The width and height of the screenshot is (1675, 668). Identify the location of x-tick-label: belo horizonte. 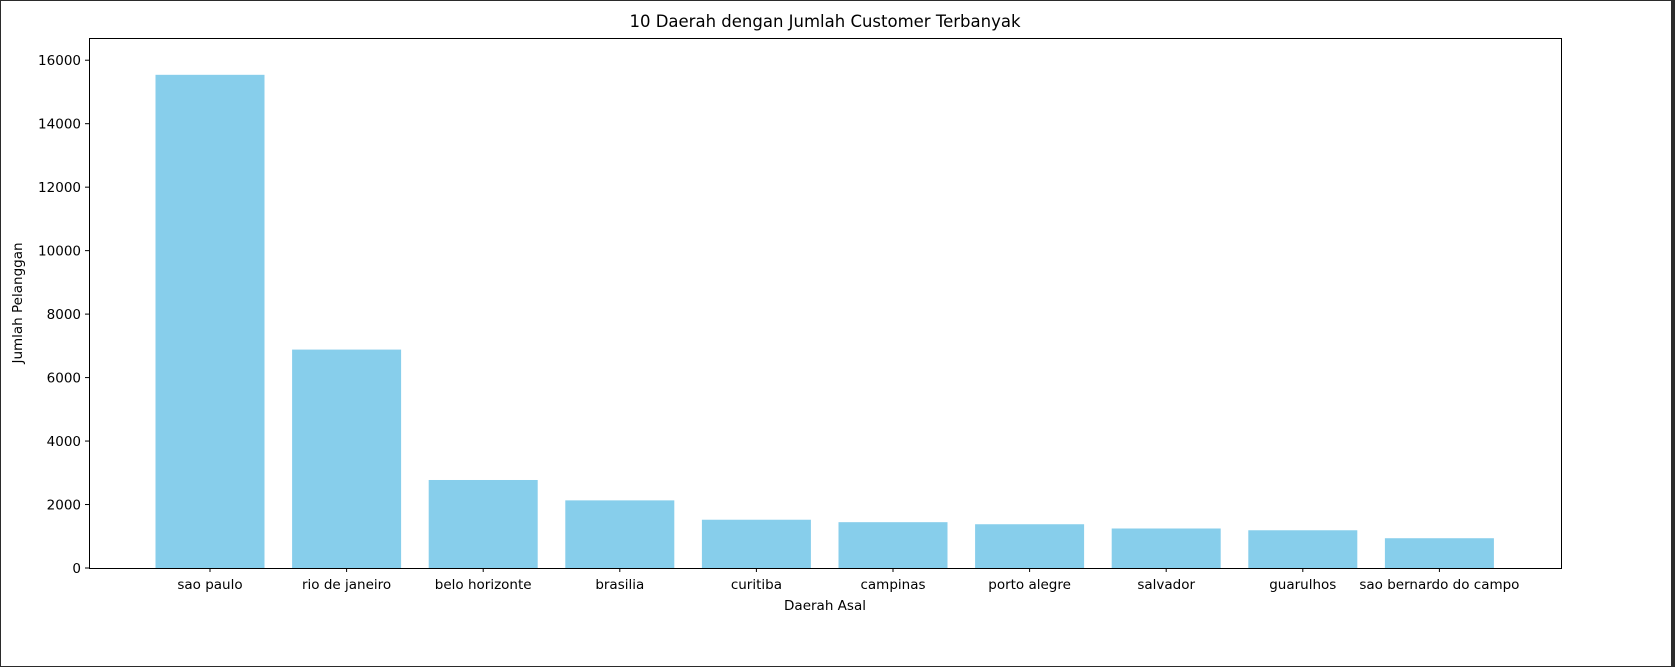
(483, 585).